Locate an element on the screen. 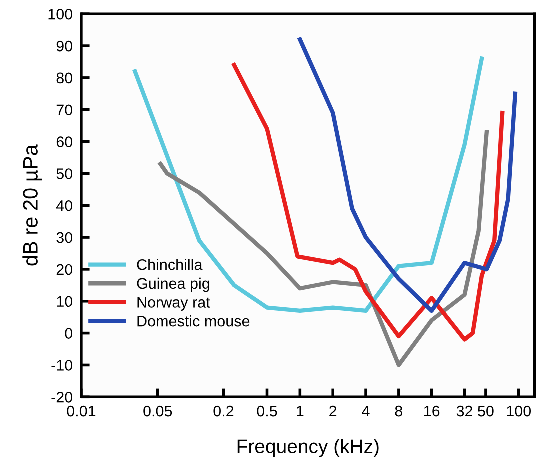 The height and width of the screenshot is (470, 543). y-tick-label: 30 is located at coordinates (64, 238).